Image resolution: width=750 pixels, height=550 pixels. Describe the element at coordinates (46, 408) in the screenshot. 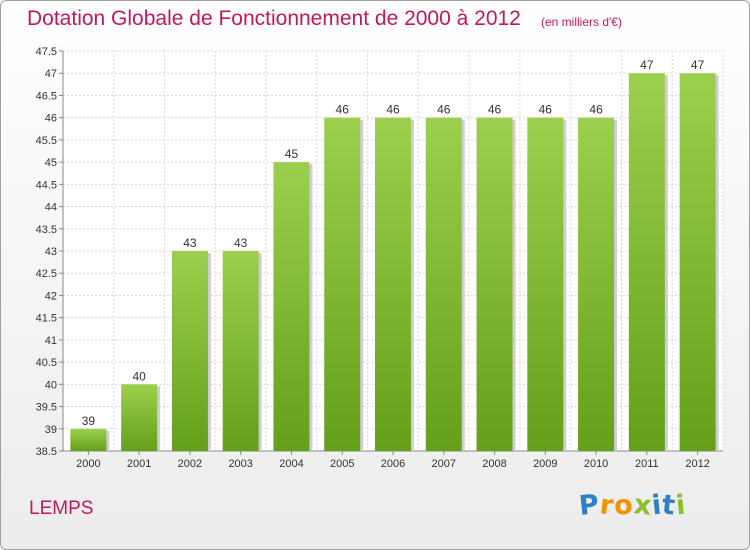

I see `y-tick-label: 39.5` at that location.